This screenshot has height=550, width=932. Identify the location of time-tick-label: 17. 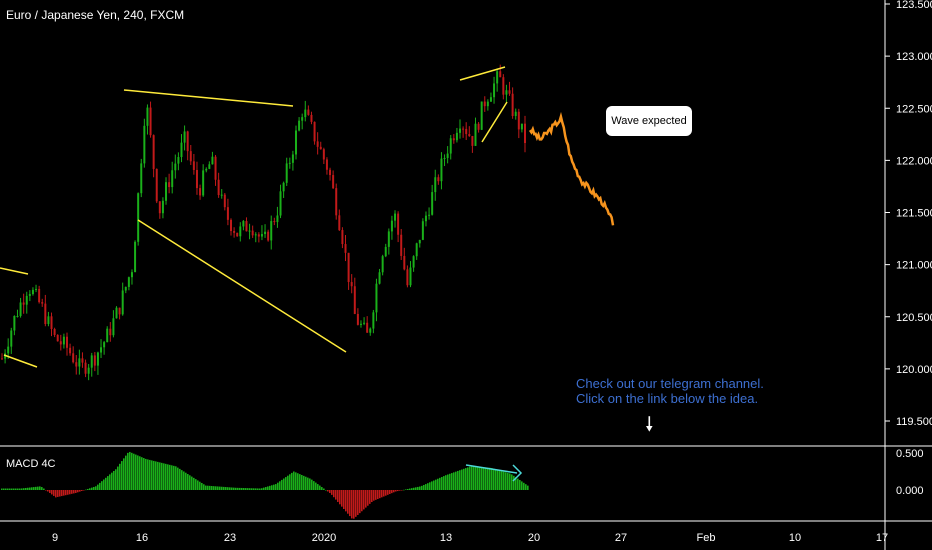
(882, 538).